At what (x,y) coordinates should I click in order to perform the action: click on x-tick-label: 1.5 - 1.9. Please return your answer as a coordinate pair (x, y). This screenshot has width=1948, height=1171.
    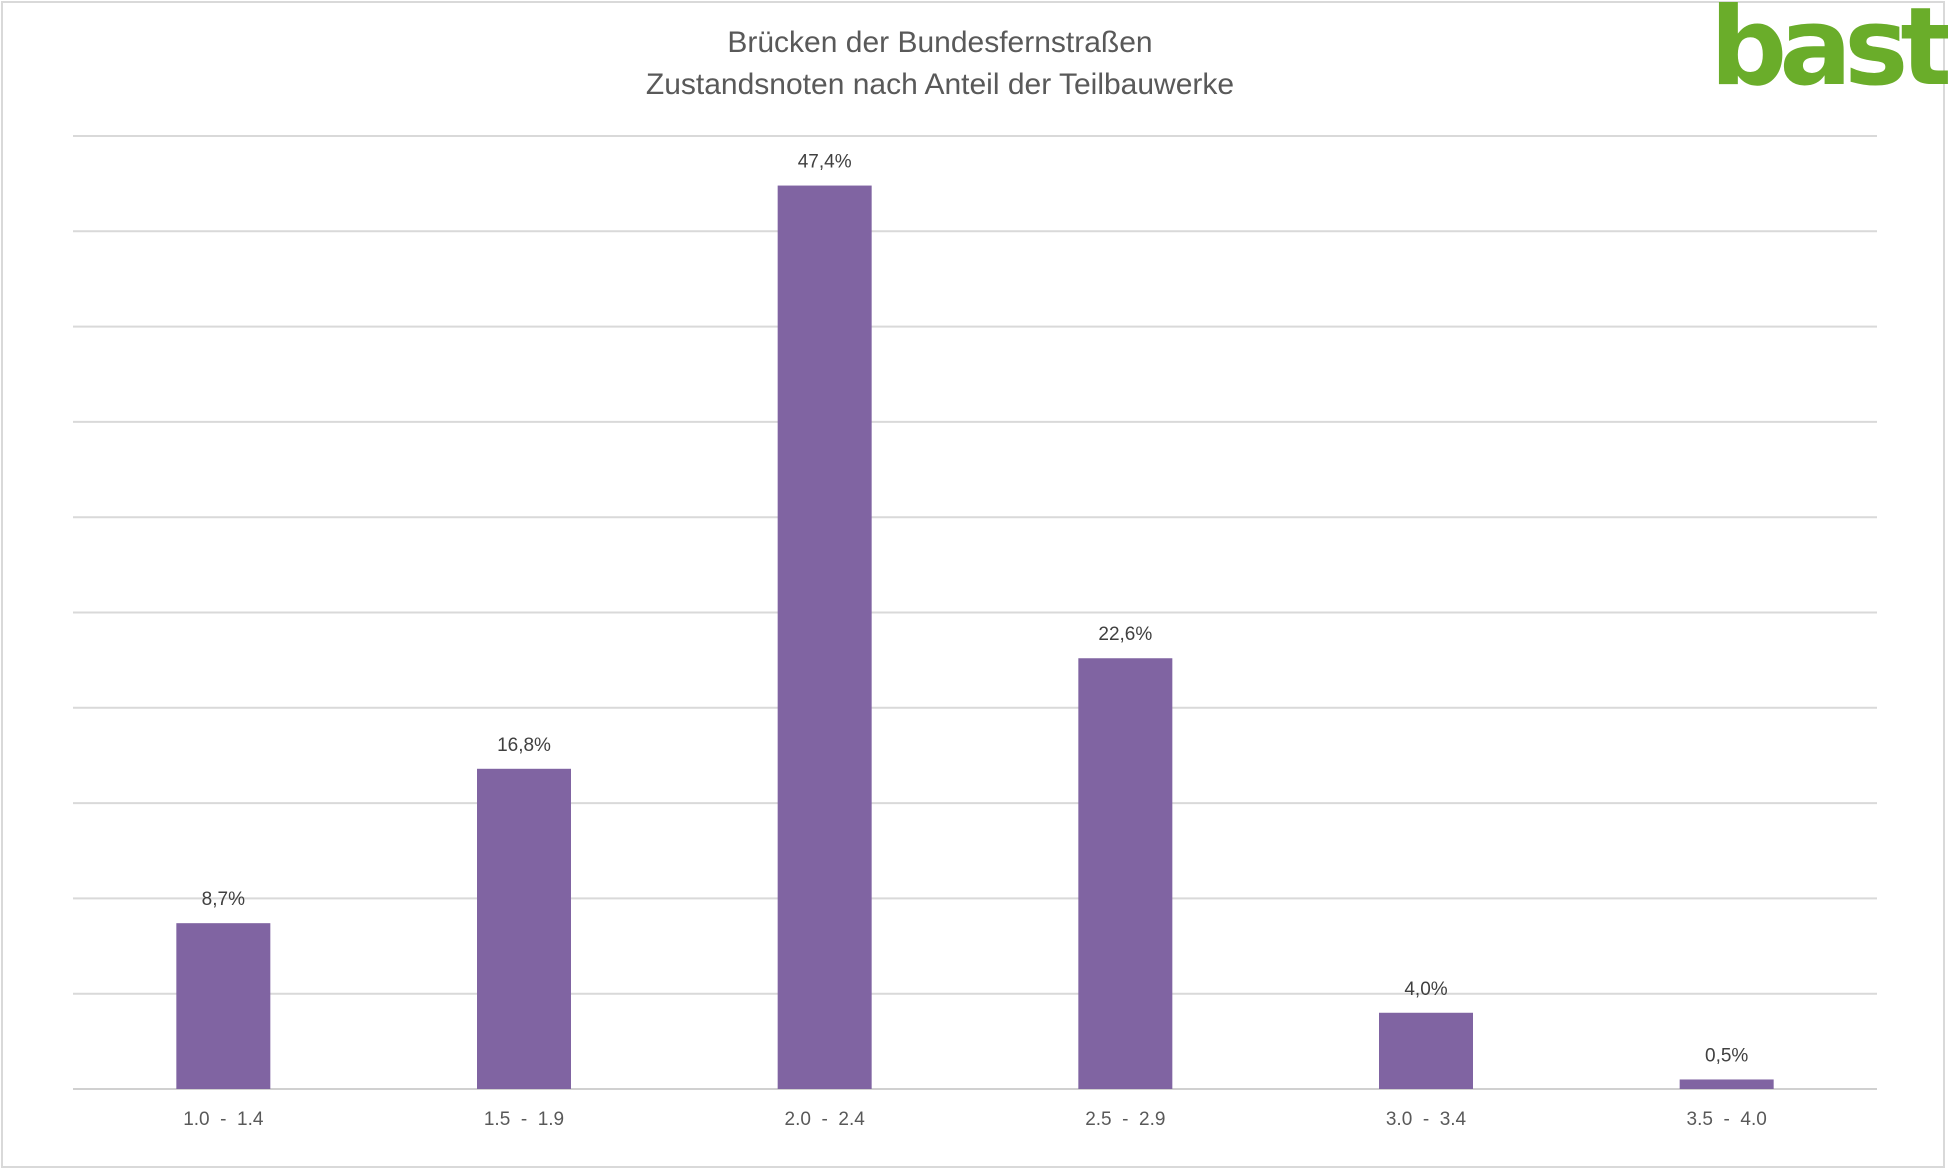
    Looking at the image, I should click on (524, 1119).